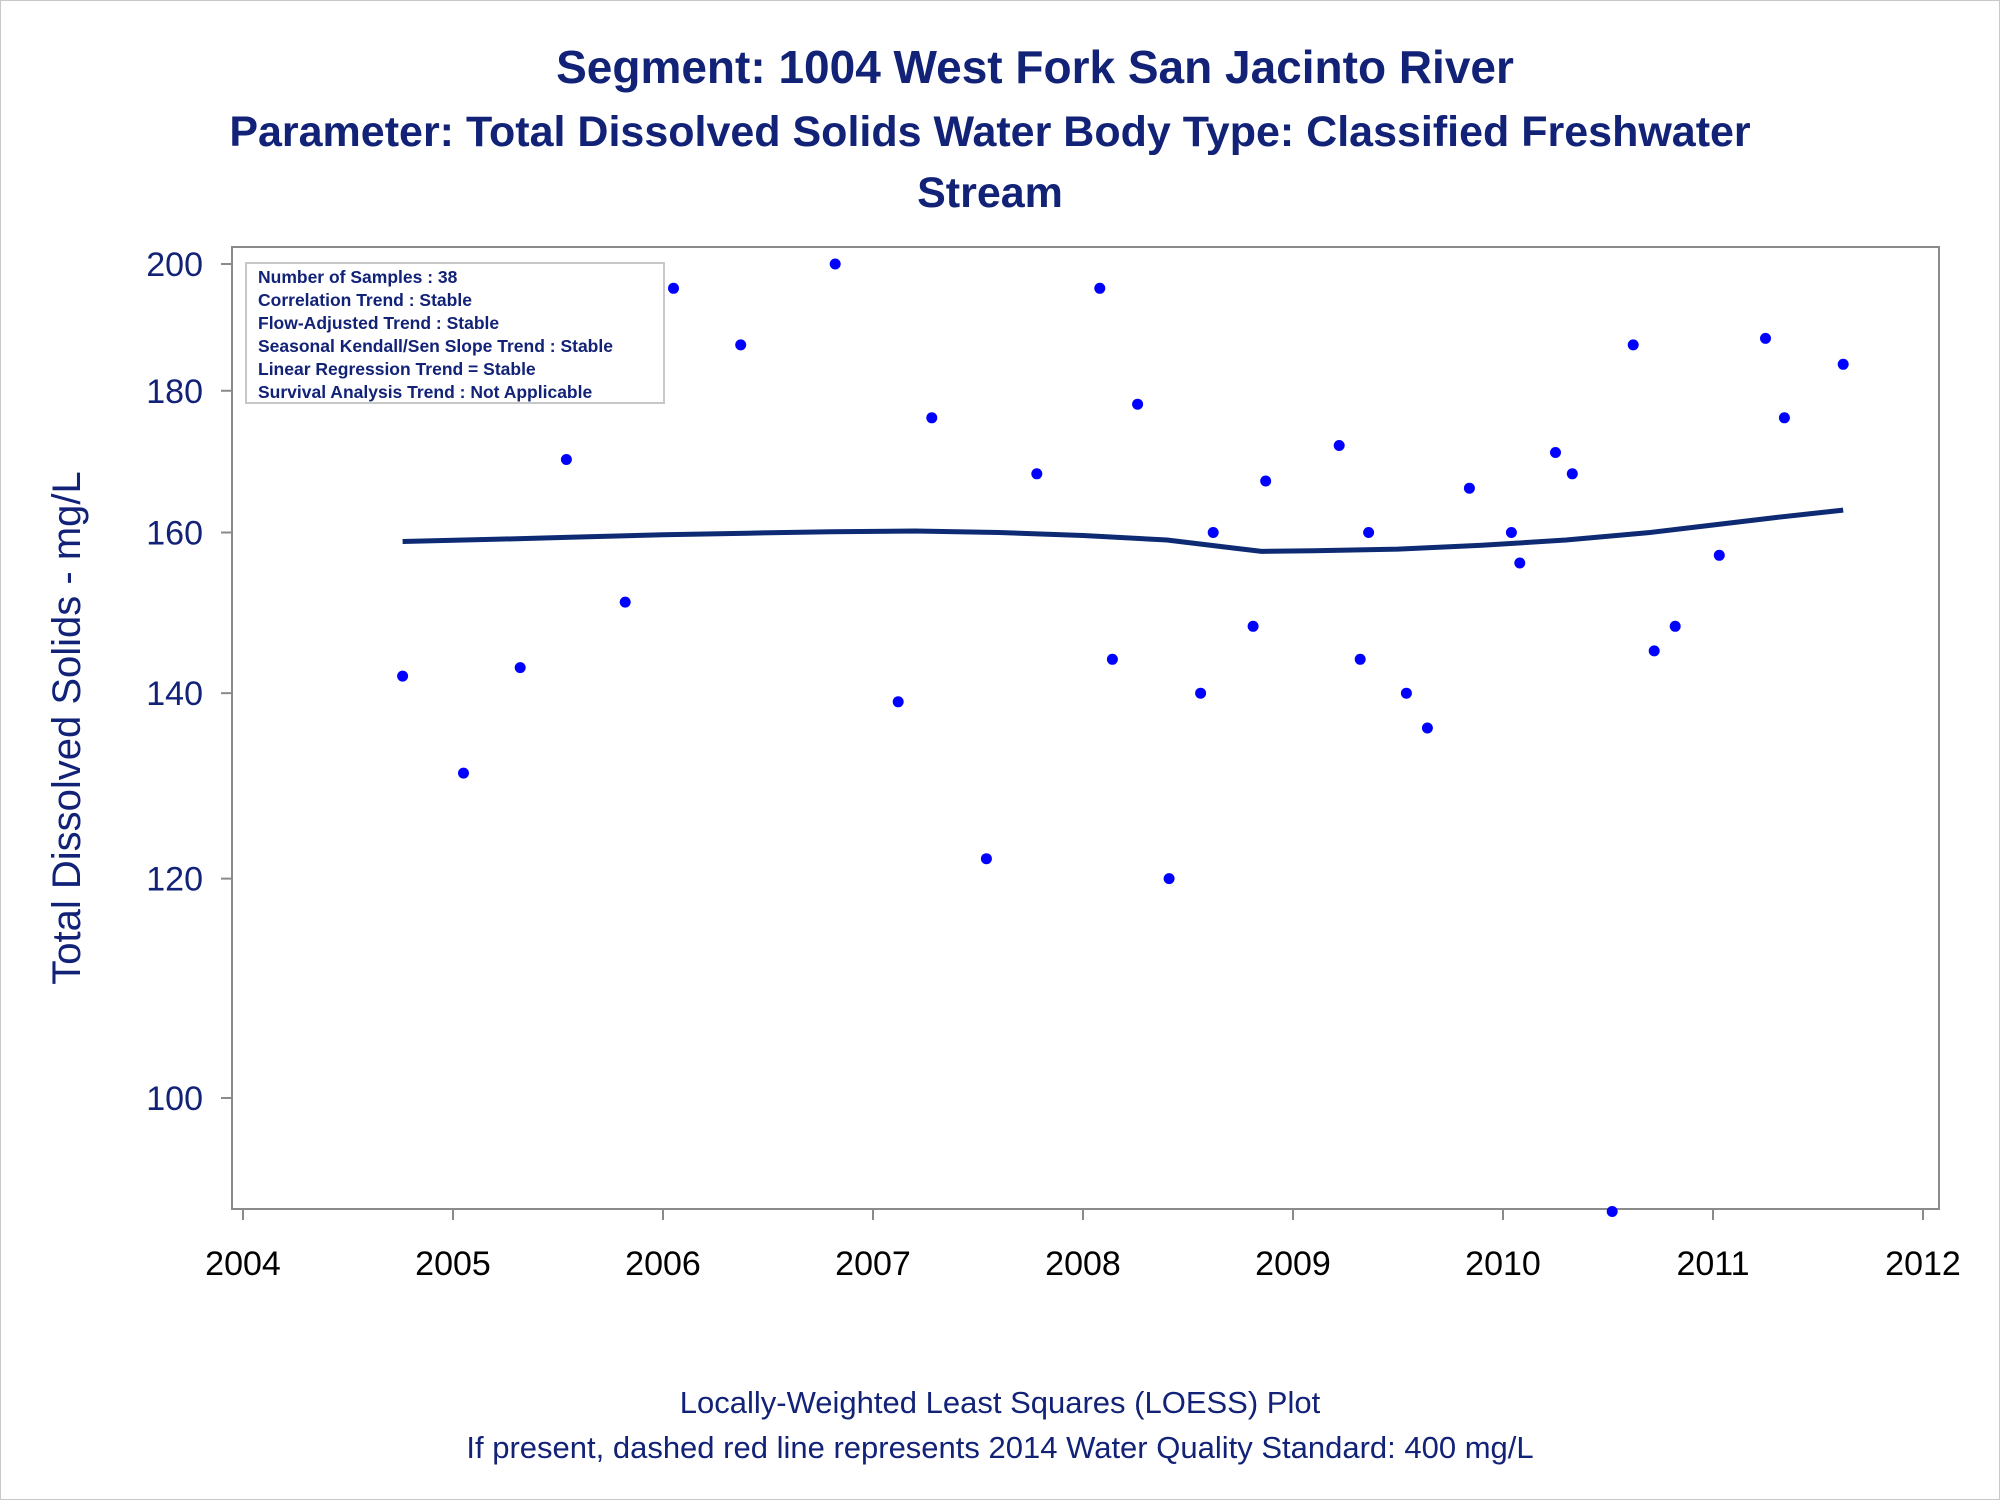 The image size is (2000, 1500). Describe the element at coordinates (1123, 530) in the screenshot. I see `loess-trend-line` at that location.